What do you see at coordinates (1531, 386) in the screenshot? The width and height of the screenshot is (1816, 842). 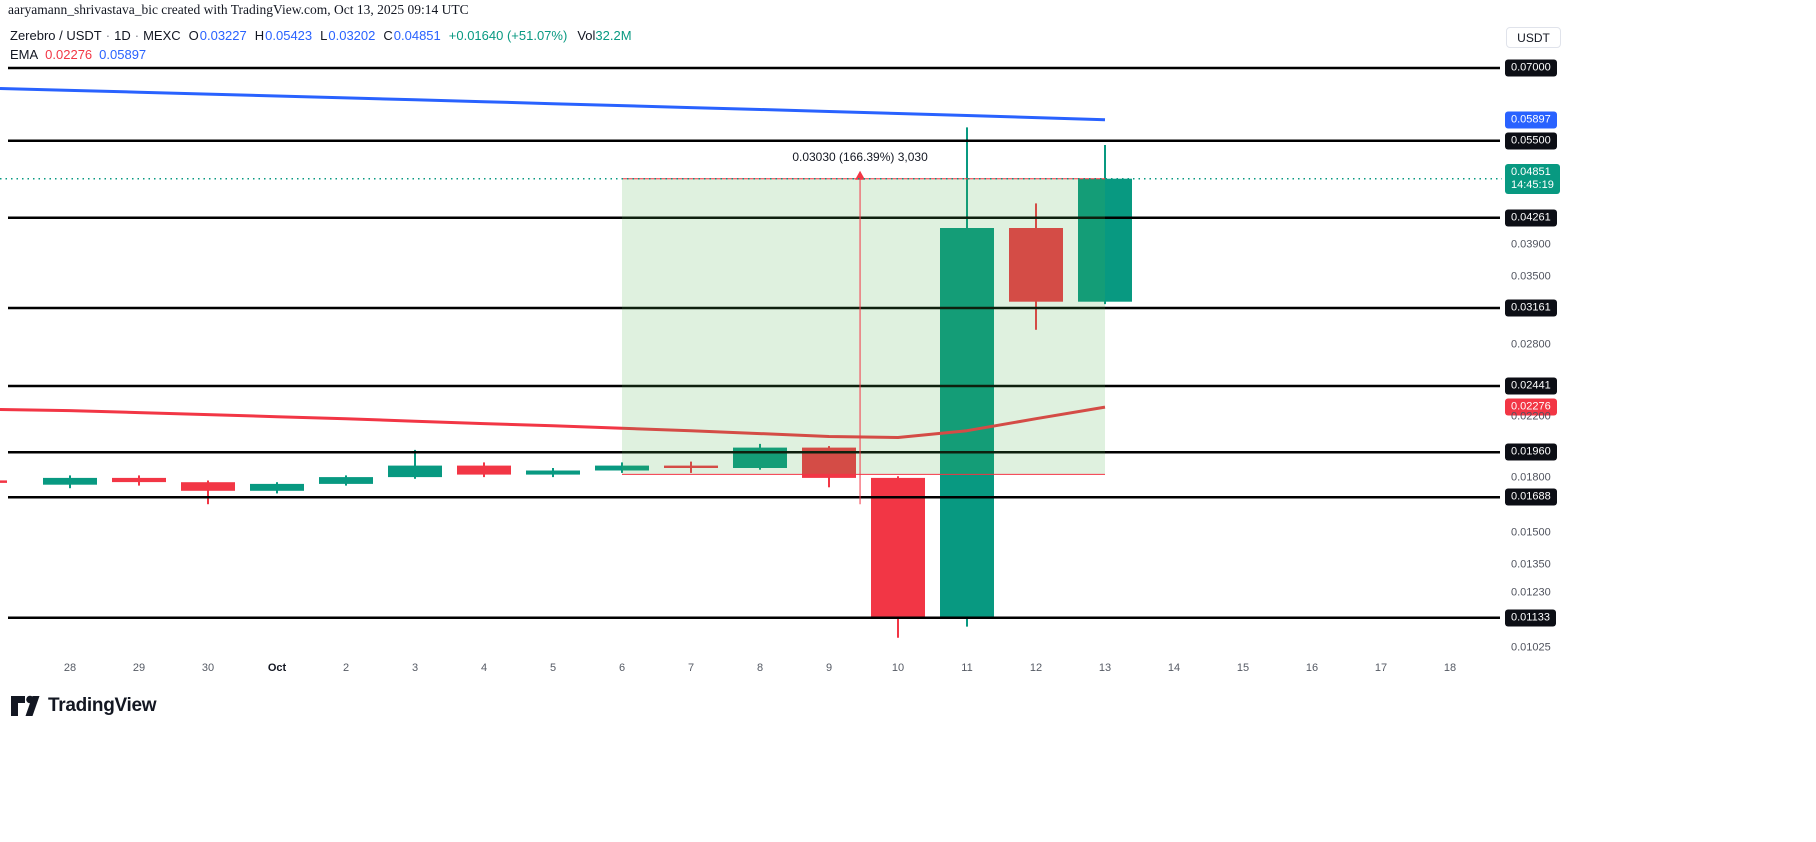 I see `price-badge: 0.02441` at bounding box center [1531, 386].